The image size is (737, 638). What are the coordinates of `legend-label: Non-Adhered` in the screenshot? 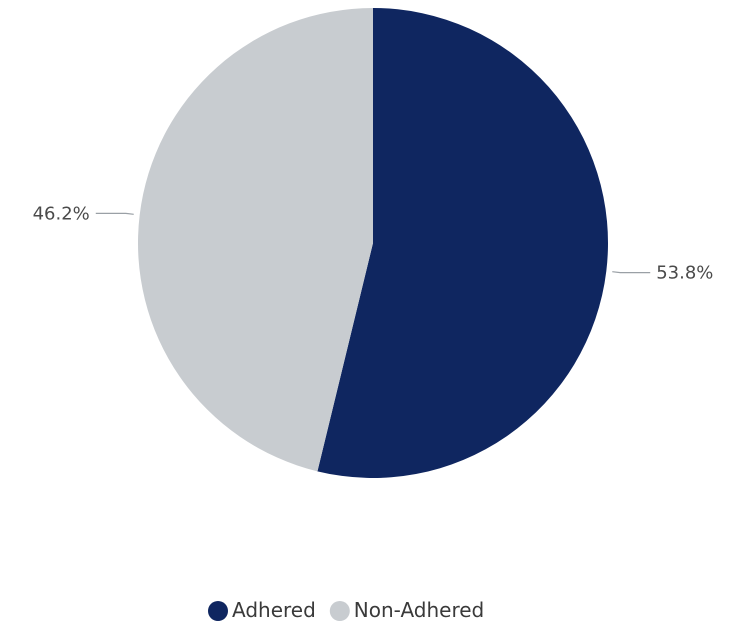 It's located at (419, 610).